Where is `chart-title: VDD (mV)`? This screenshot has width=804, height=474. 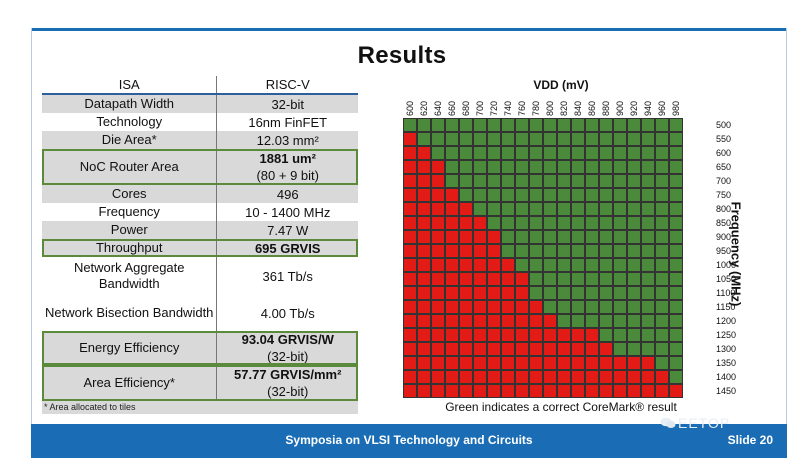
chart-title: VDD (mV) is located at coordinates (561, 85).